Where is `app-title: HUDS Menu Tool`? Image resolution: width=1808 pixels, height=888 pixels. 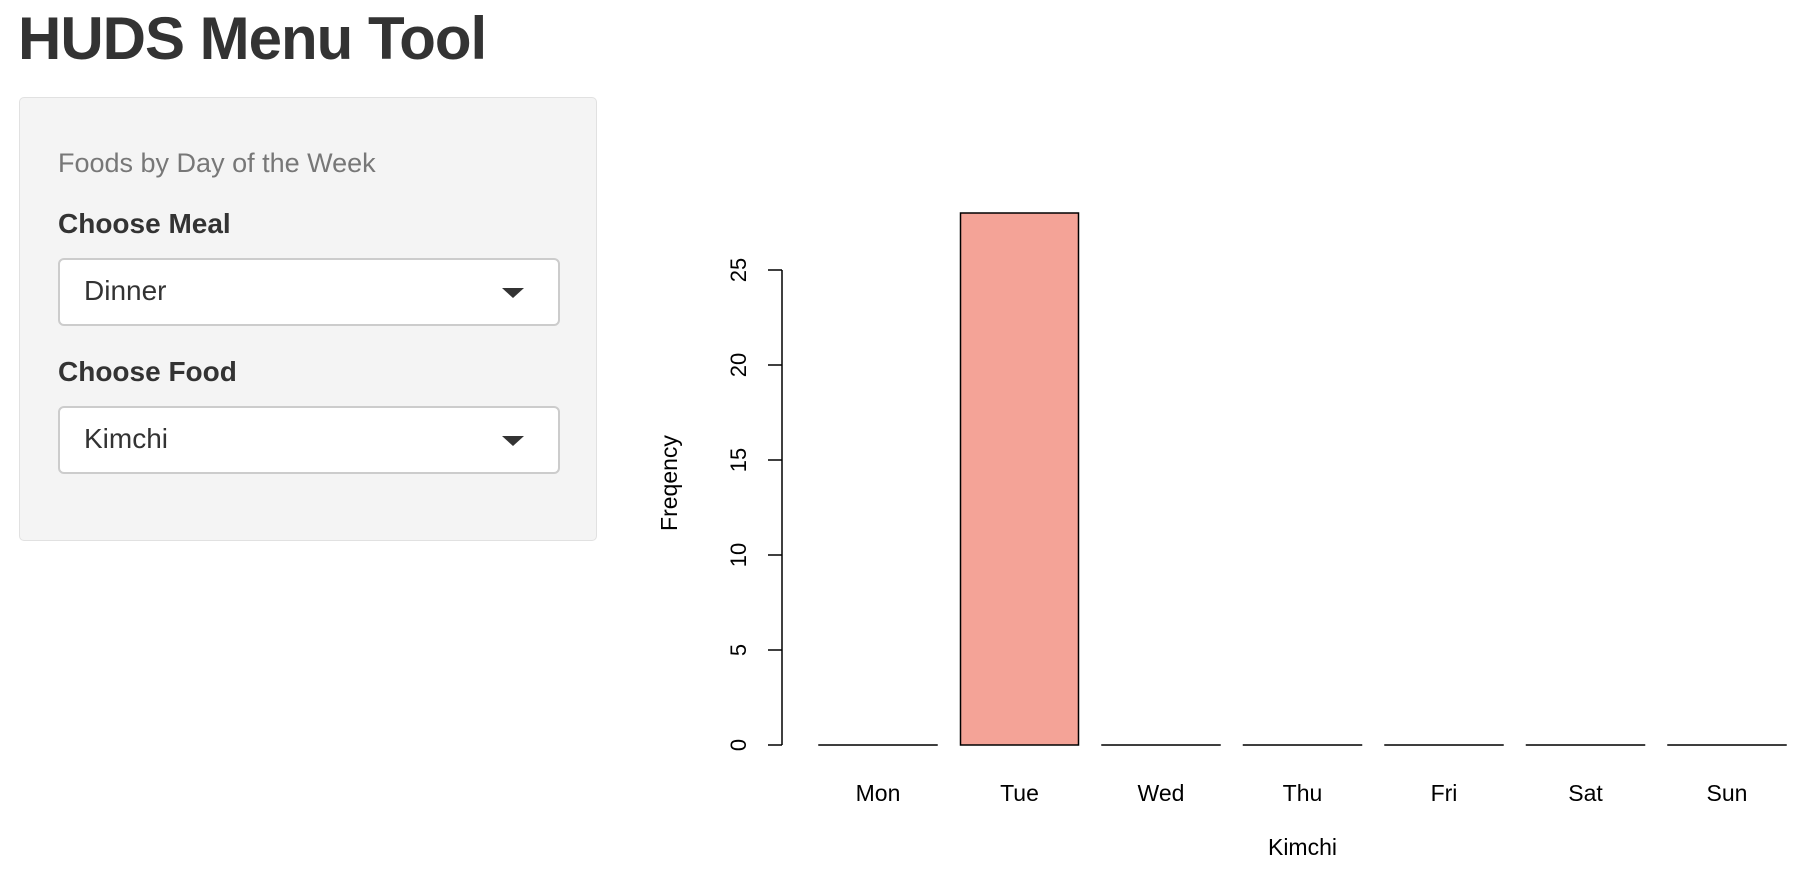 app-title: HUDS Menu Tool is located at coordinates (252, 38).